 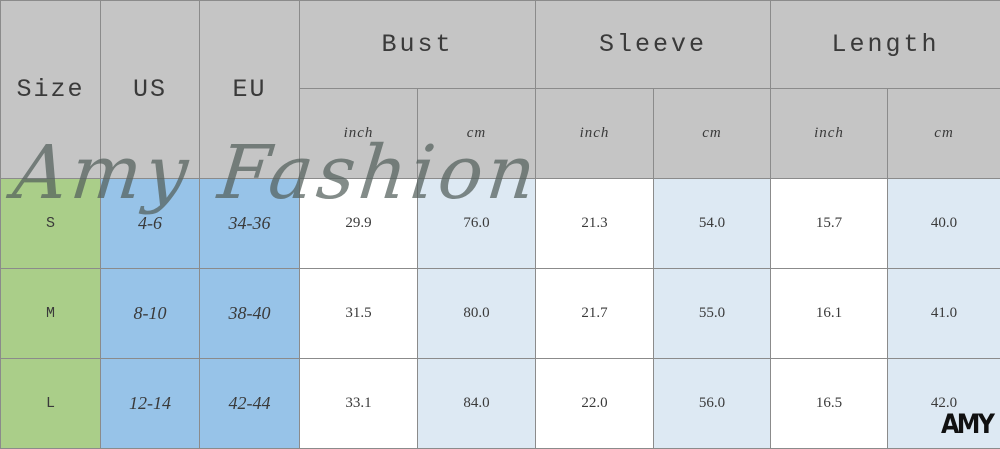 I want to click on cell-sleeve-cm: 54.0, so click(x=712, y=224).